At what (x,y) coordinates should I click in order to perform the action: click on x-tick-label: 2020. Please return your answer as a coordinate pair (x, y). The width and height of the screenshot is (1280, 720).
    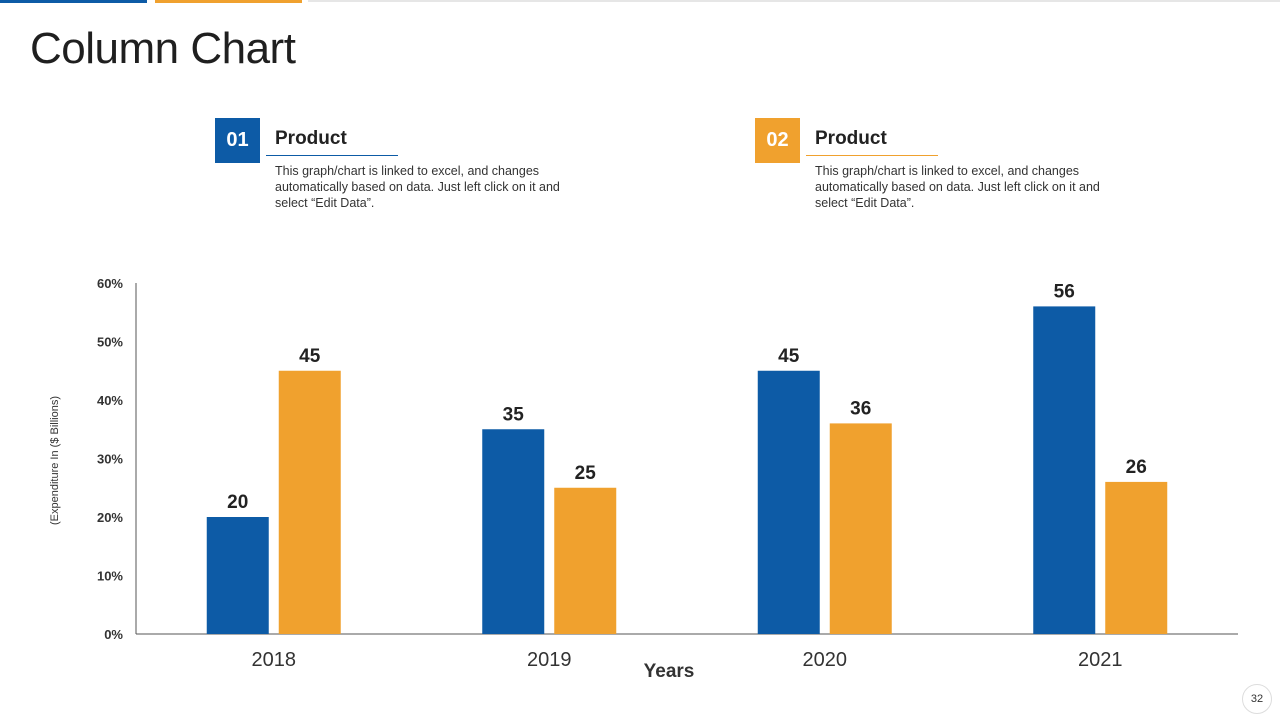
    Looking at the image, I should click on (825, 660).